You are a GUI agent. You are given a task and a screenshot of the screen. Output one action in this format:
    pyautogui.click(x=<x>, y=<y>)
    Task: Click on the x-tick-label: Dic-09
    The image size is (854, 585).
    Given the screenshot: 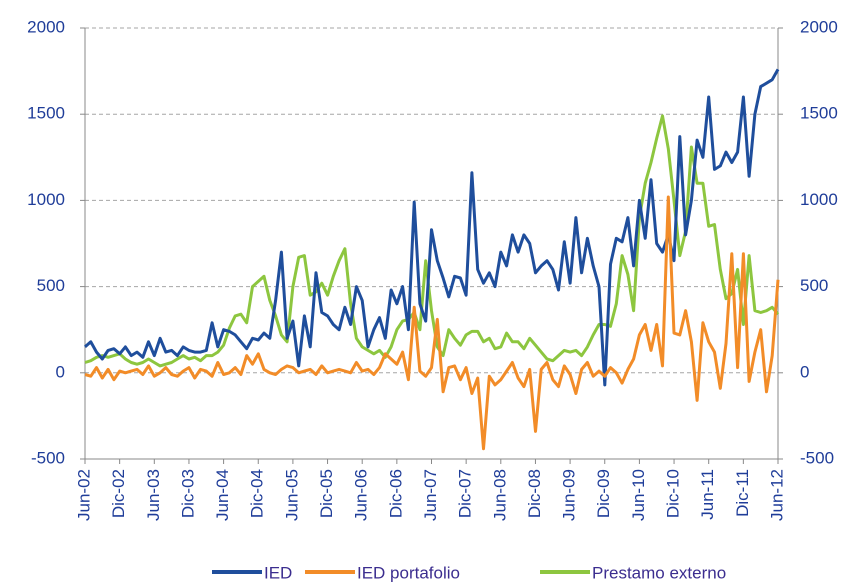 What is the action you would take?
    pyautogui.click(x=603, y=493)
    